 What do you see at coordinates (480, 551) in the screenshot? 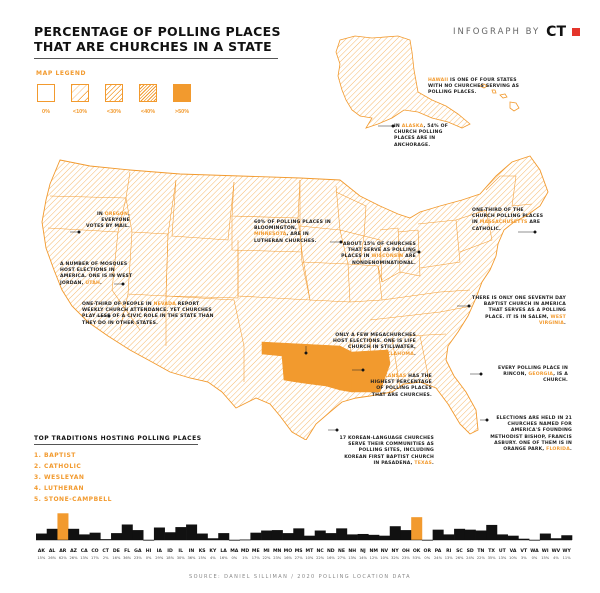
I see `bar-label-TN: TN` at bounding box center [480, 551].